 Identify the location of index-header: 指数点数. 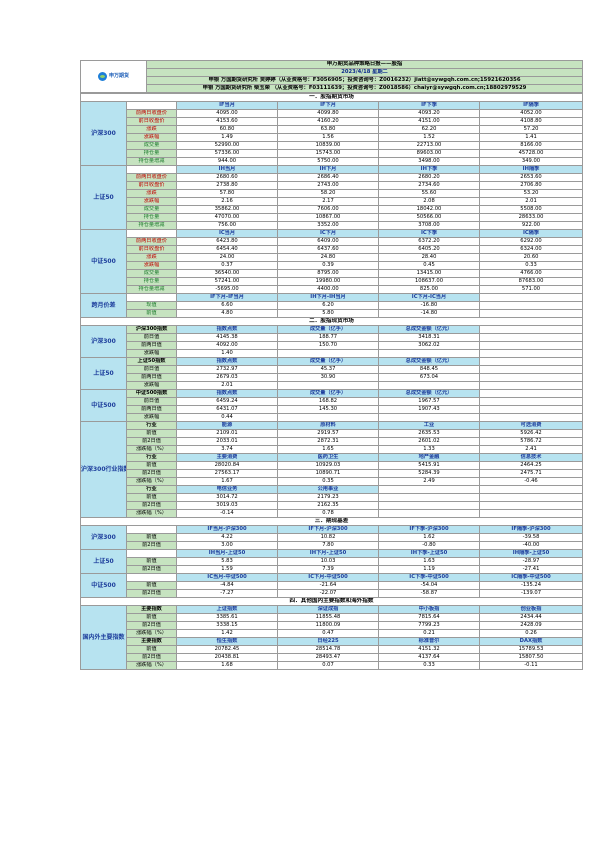
(227, 329).